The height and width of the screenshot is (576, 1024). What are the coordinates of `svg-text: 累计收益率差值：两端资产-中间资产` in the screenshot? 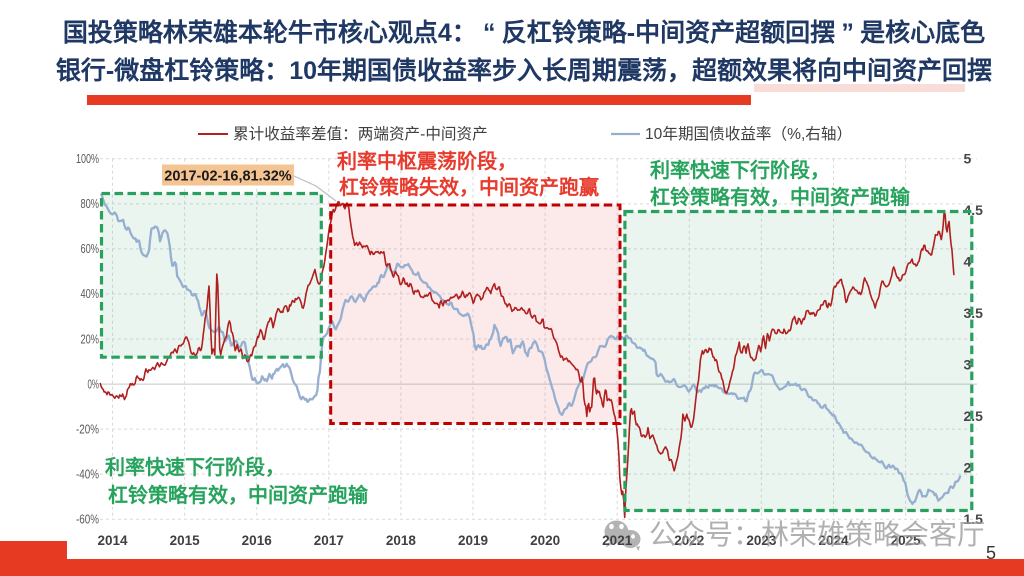 It's located at (360, 134).